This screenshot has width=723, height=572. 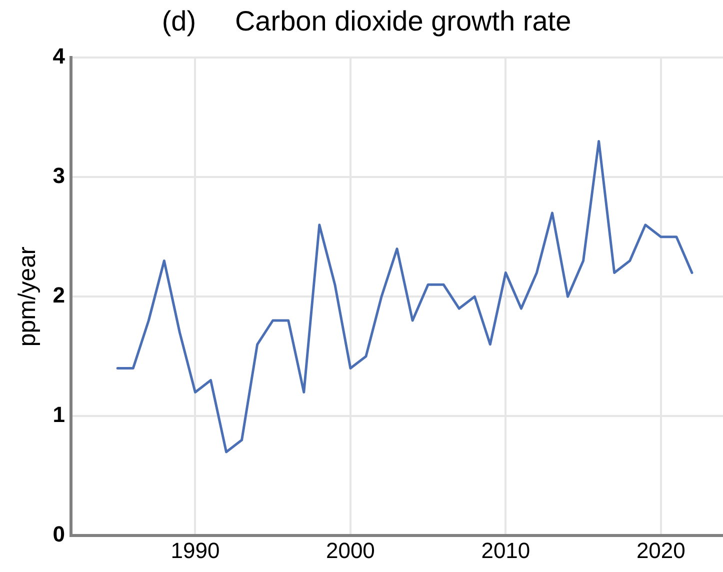 I want to click on x-tick-label: 2020, so click(x=661, y=550).